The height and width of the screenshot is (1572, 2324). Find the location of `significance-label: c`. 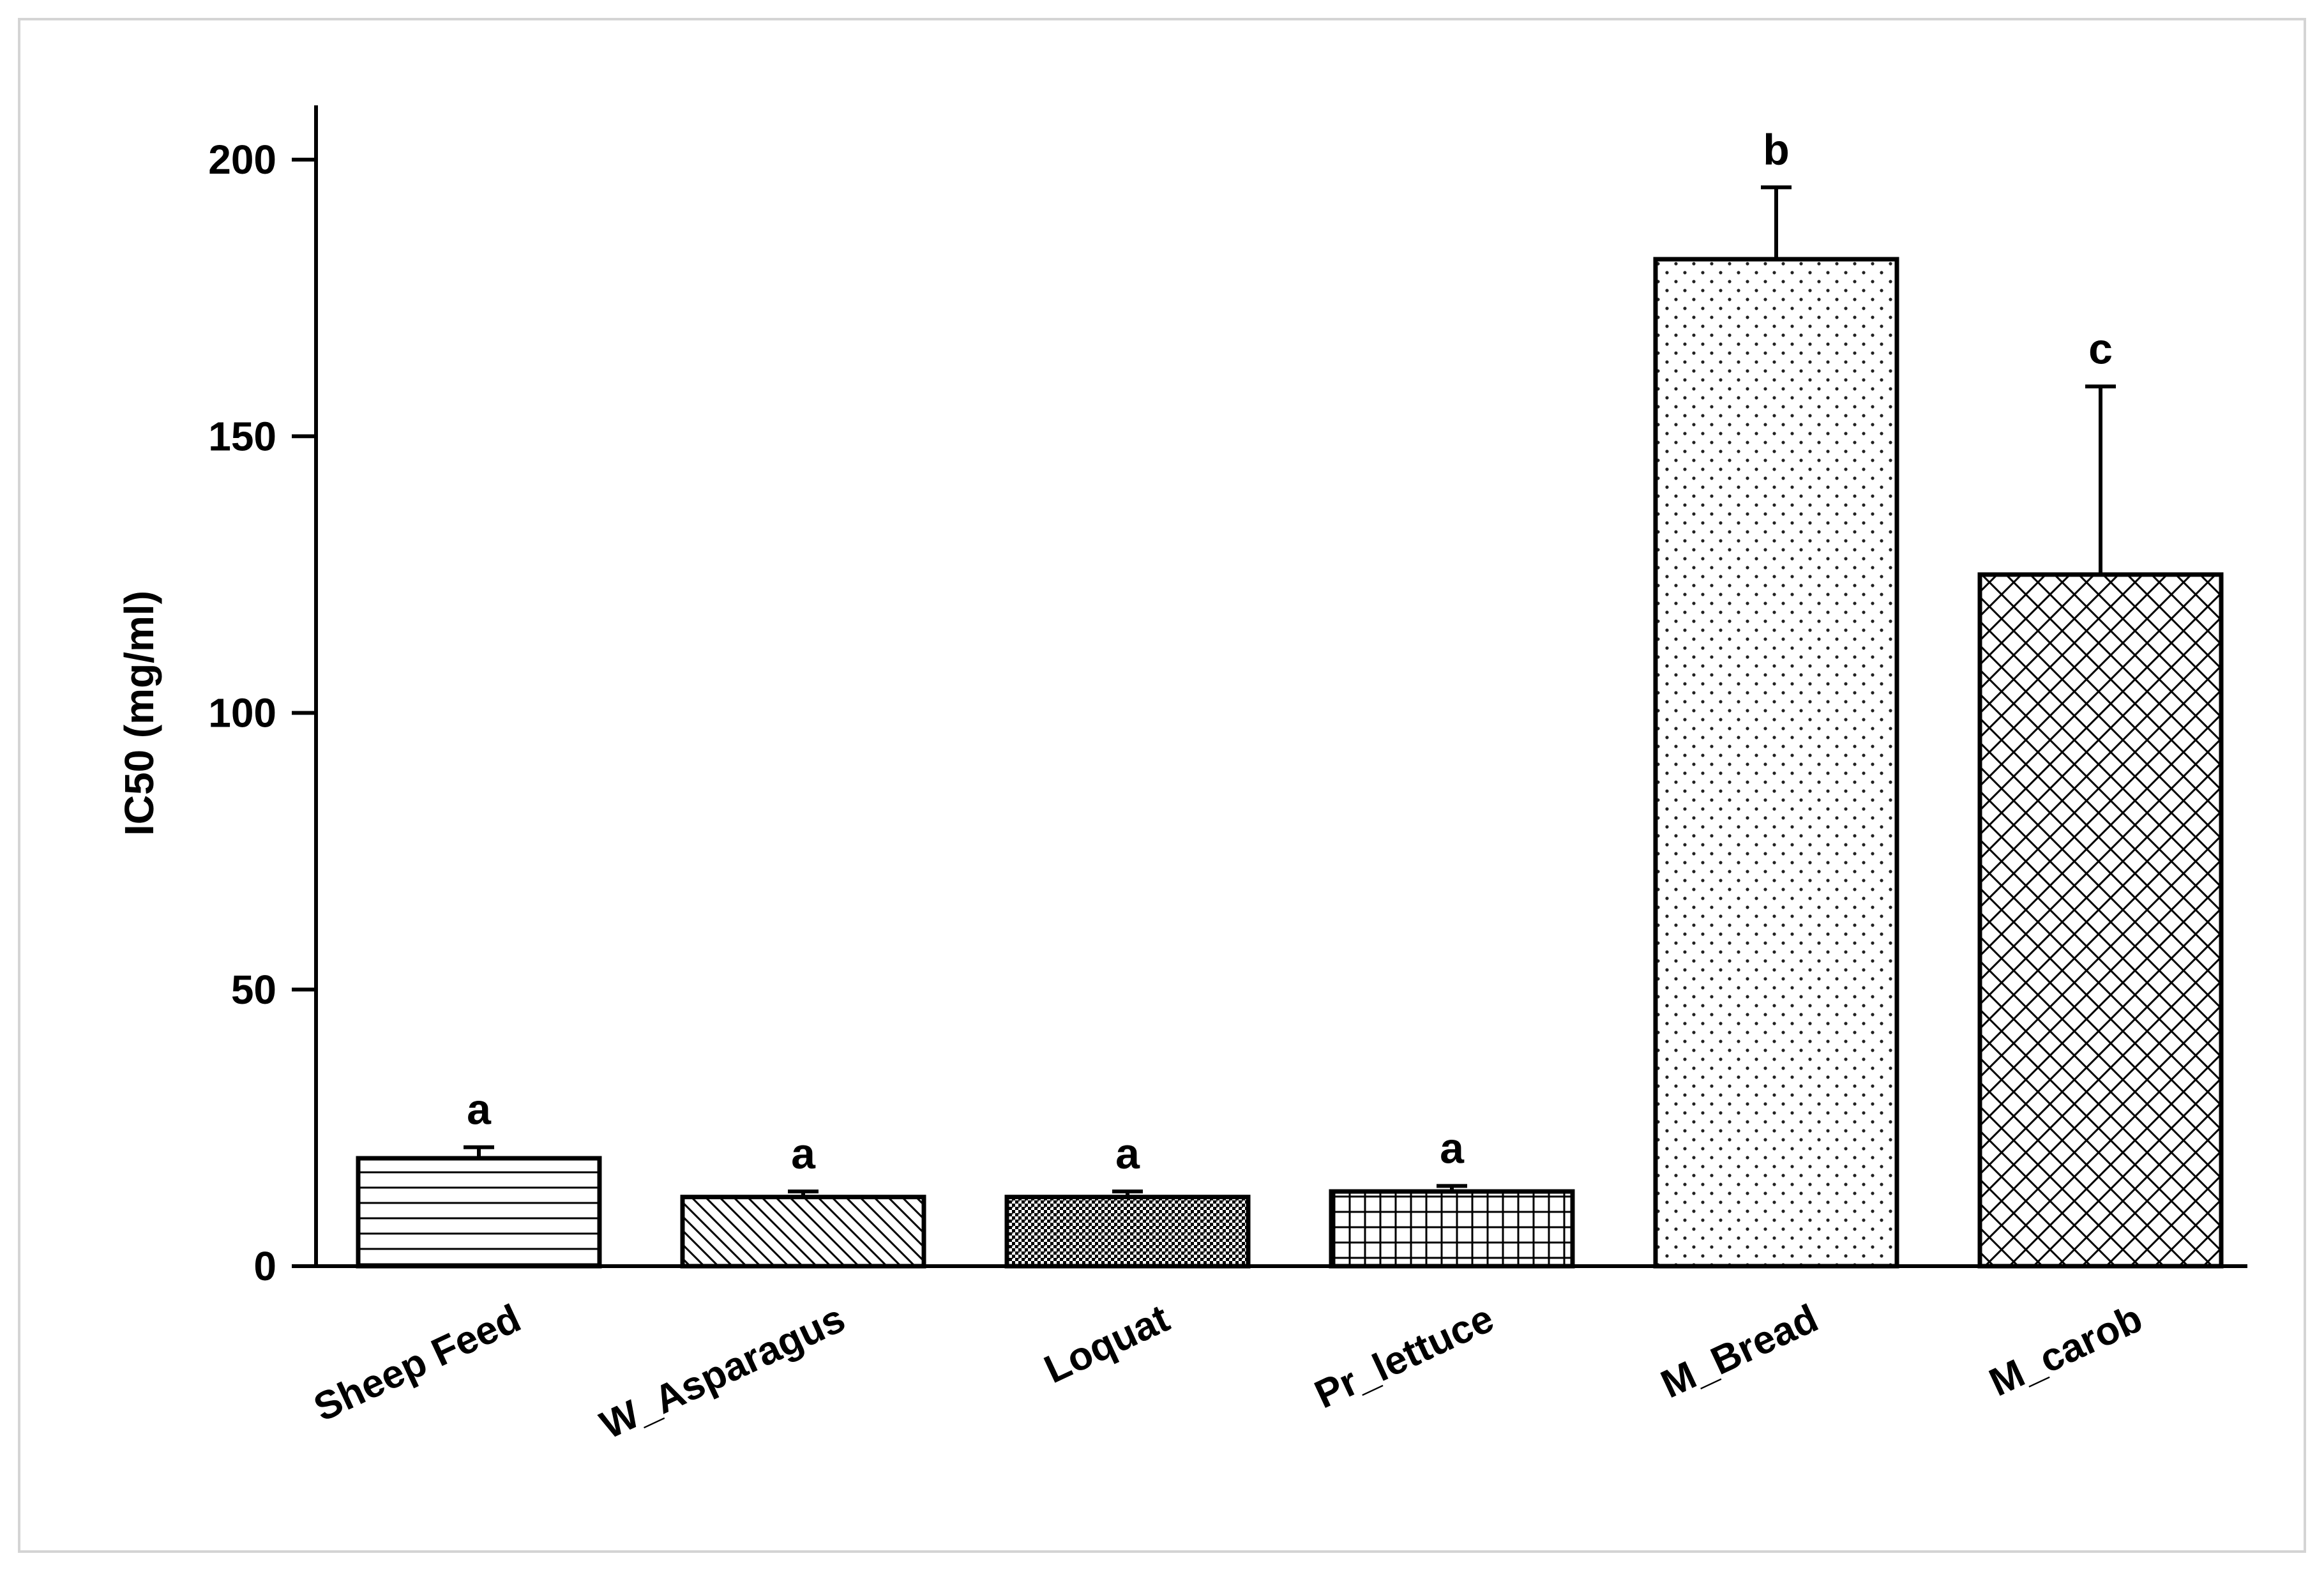

significance-label: c is located at coordinates (2100, 348).